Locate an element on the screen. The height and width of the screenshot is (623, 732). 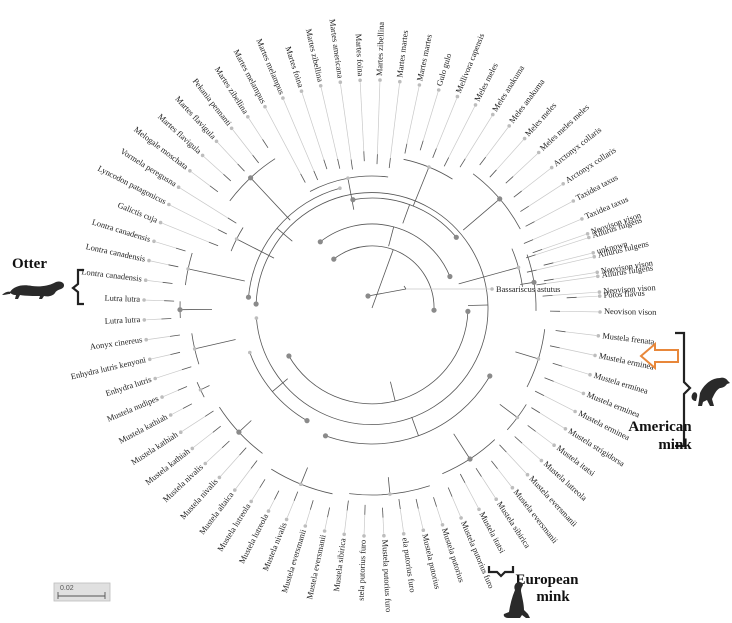
leaf-label: Neovison vison is located at coordinates (630, 312).